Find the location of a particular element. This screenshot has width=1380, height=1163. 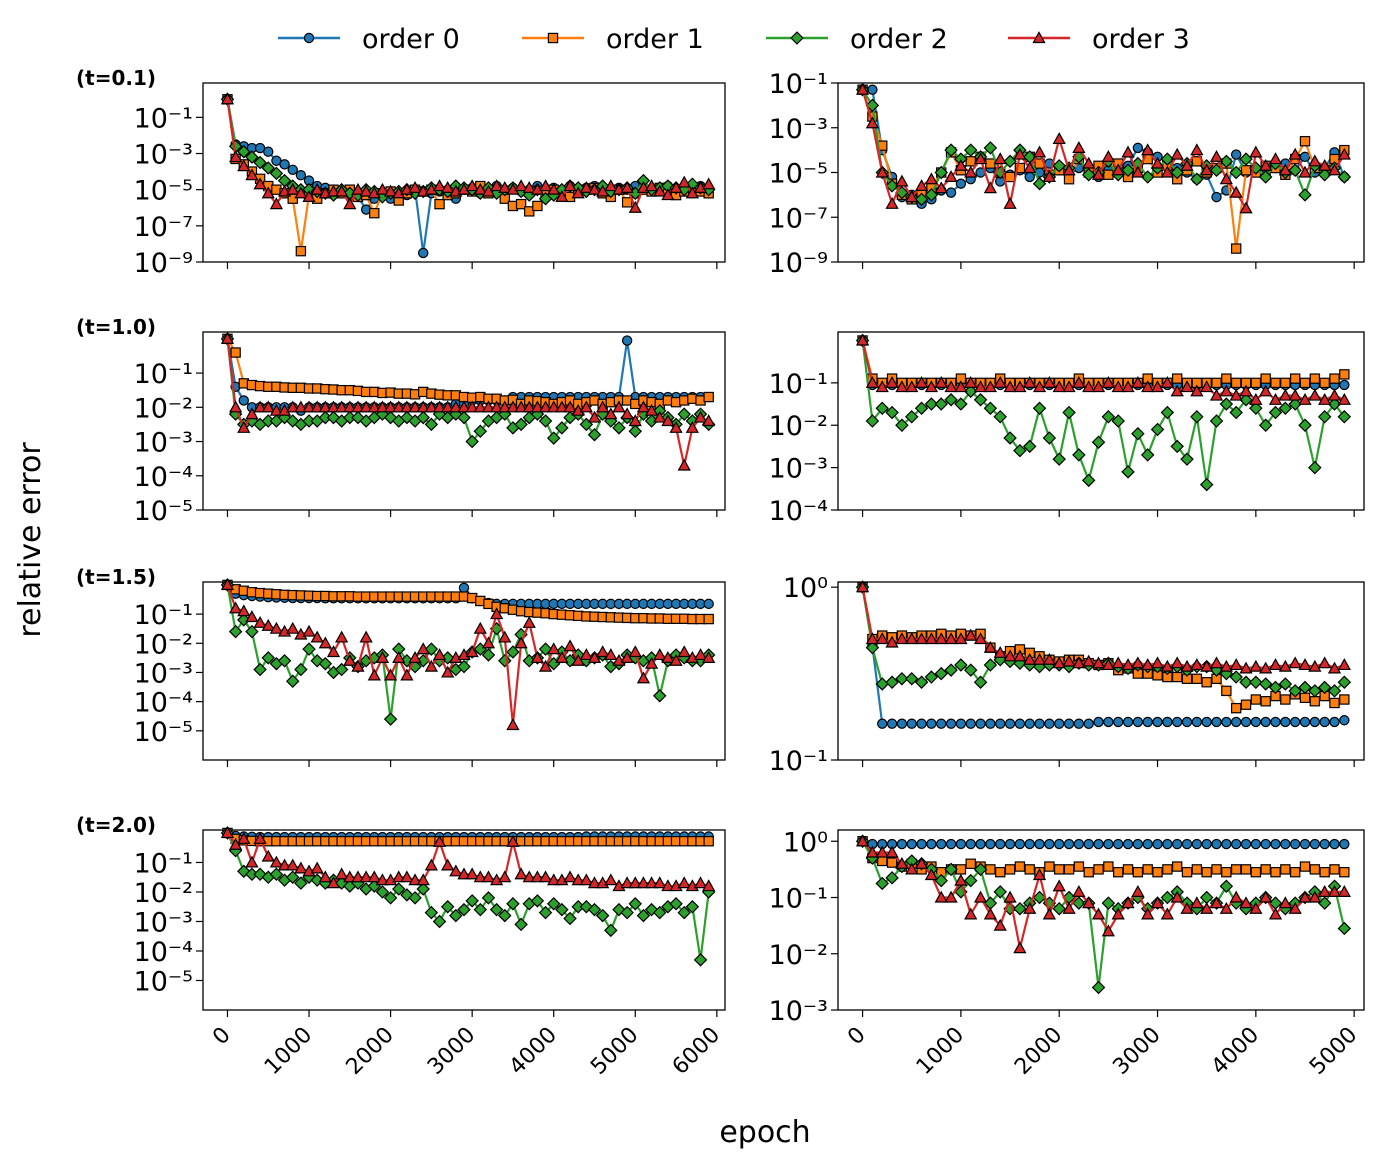

y-tick-label: 10⁻³ is located at coordinates (163, 155).